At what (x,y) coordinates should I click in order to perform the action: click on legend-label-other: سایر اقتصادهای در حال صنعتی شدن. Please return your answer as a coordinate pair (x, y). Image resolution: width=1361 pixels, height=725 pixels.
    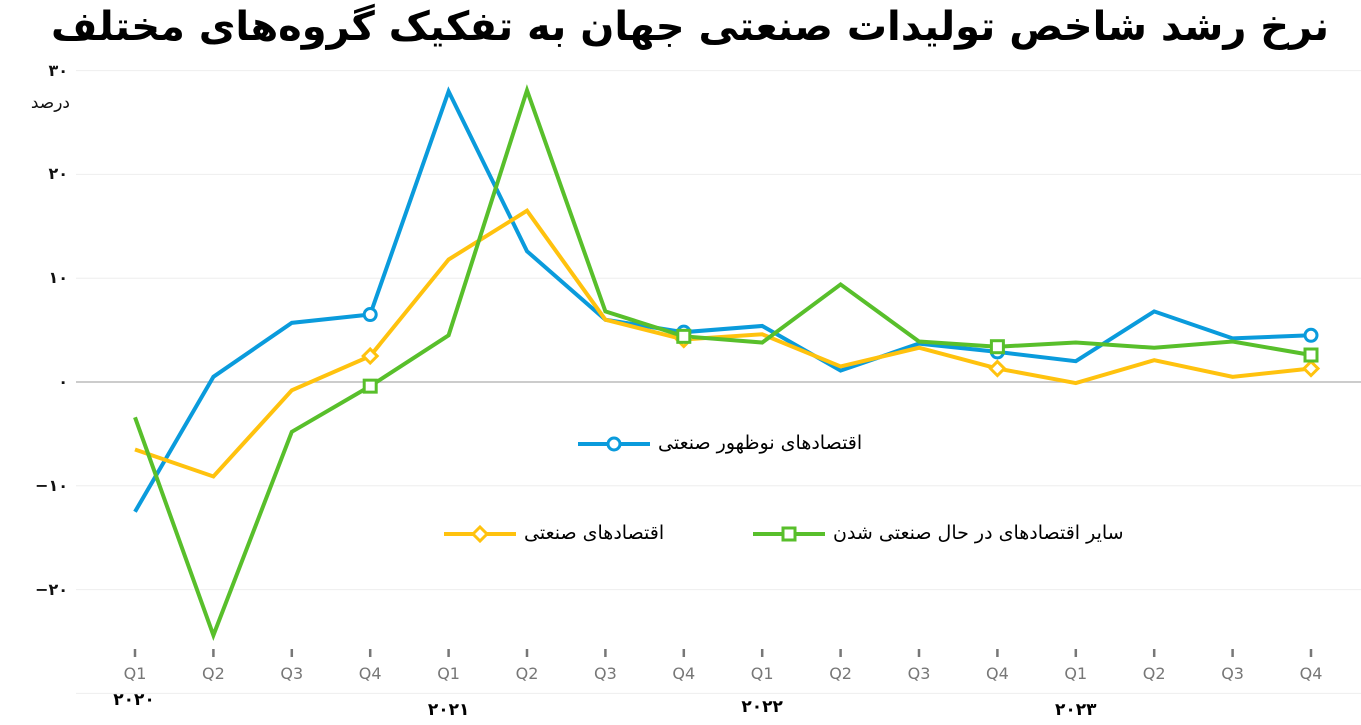
    Looking at the image, I should click on (978, 533).